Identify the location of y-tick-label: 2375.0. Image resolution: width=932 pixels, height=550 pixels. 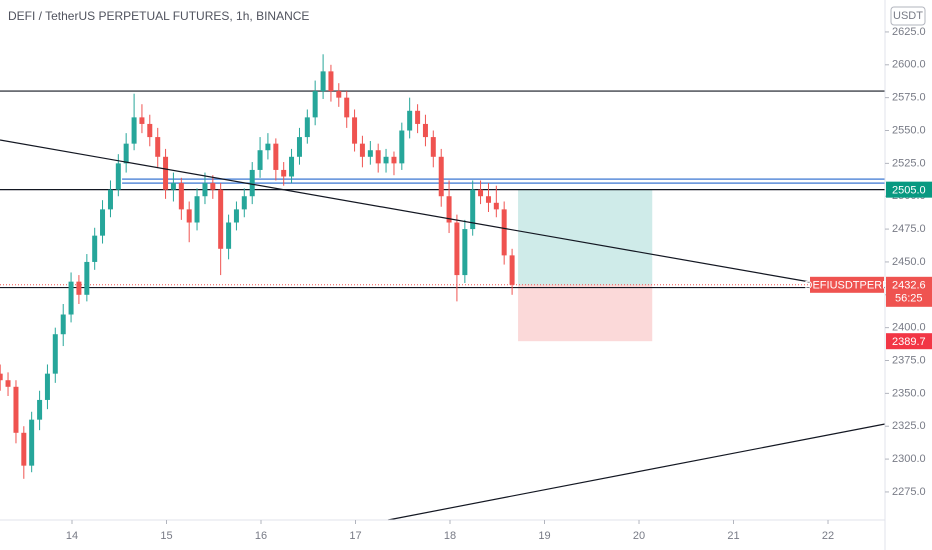
(909, 360).